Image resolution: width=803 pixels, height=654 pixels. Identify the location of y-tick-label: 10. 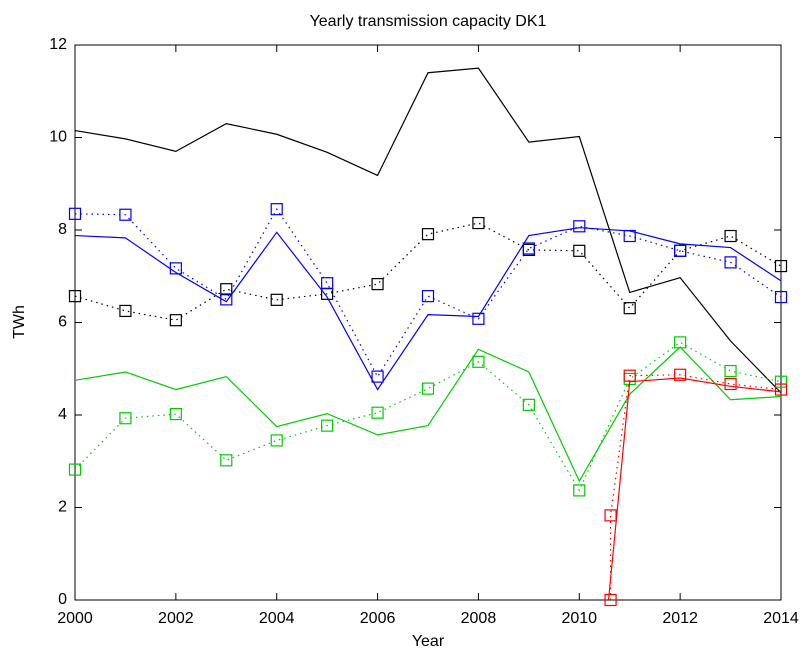
(58, 137).